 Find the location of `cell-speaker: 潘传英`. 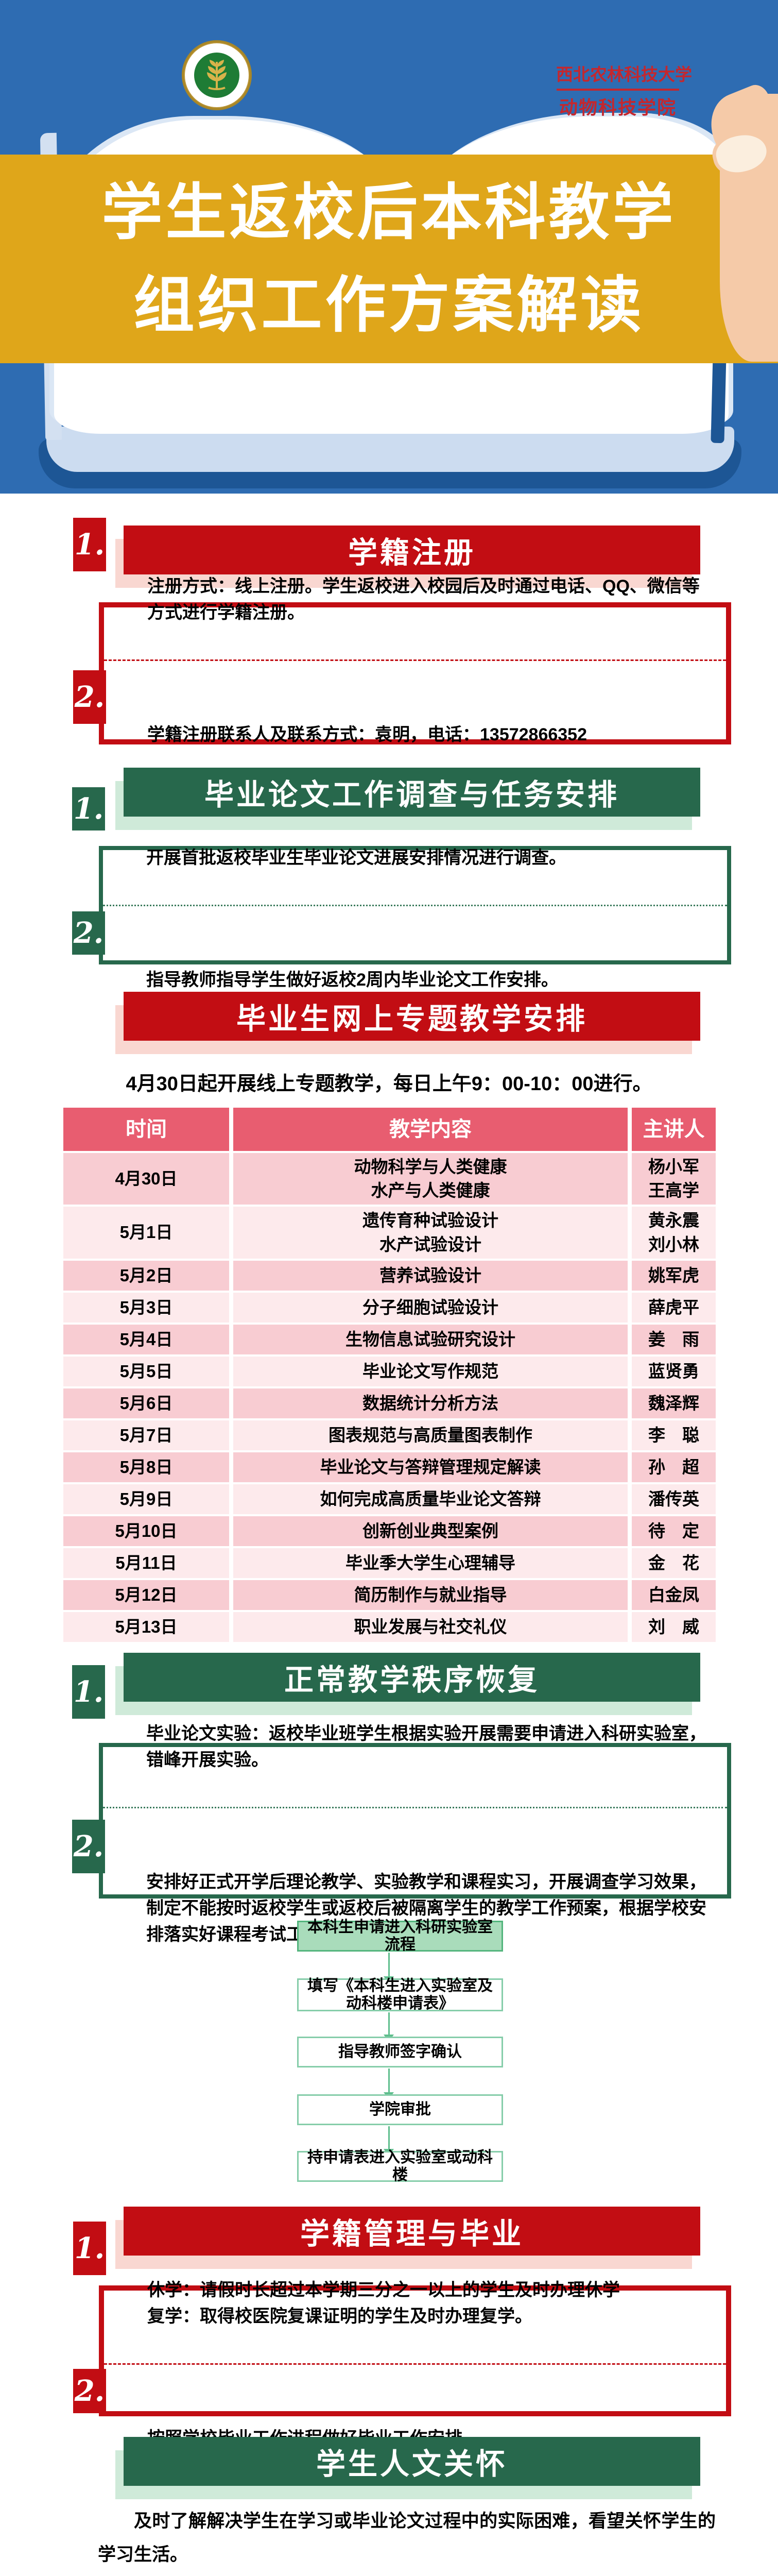

cell-speaker: 潘传英 is located at coordinates (674, 1499).